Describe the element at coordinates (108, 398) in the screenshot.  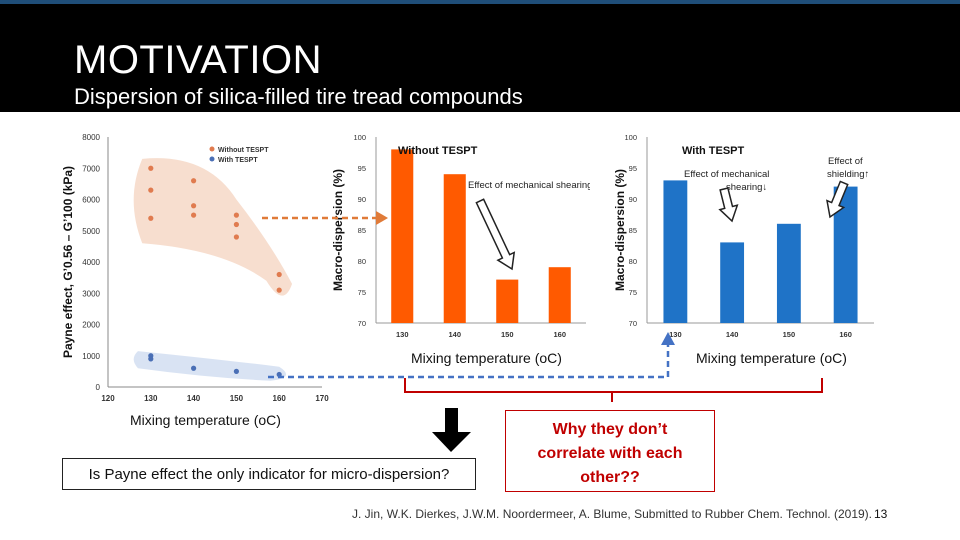
I see `scatter-xtick-label: 120` at that location.